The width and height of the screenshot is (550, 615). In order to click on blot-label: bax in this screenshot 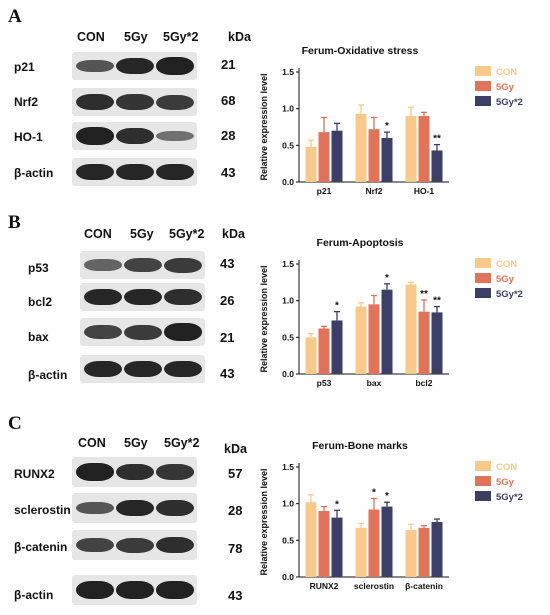, I will do `click(38, 337)`.